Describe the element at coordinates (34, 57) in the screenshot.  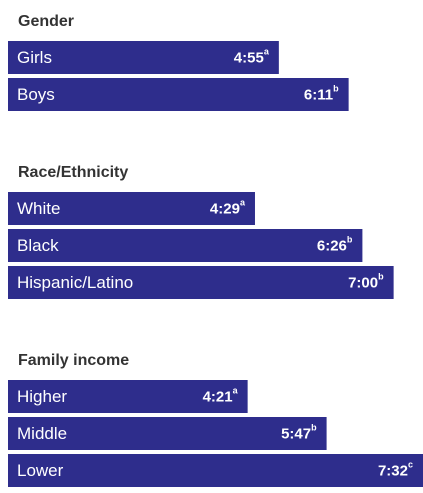
I see `category-label: Girls` at that location.